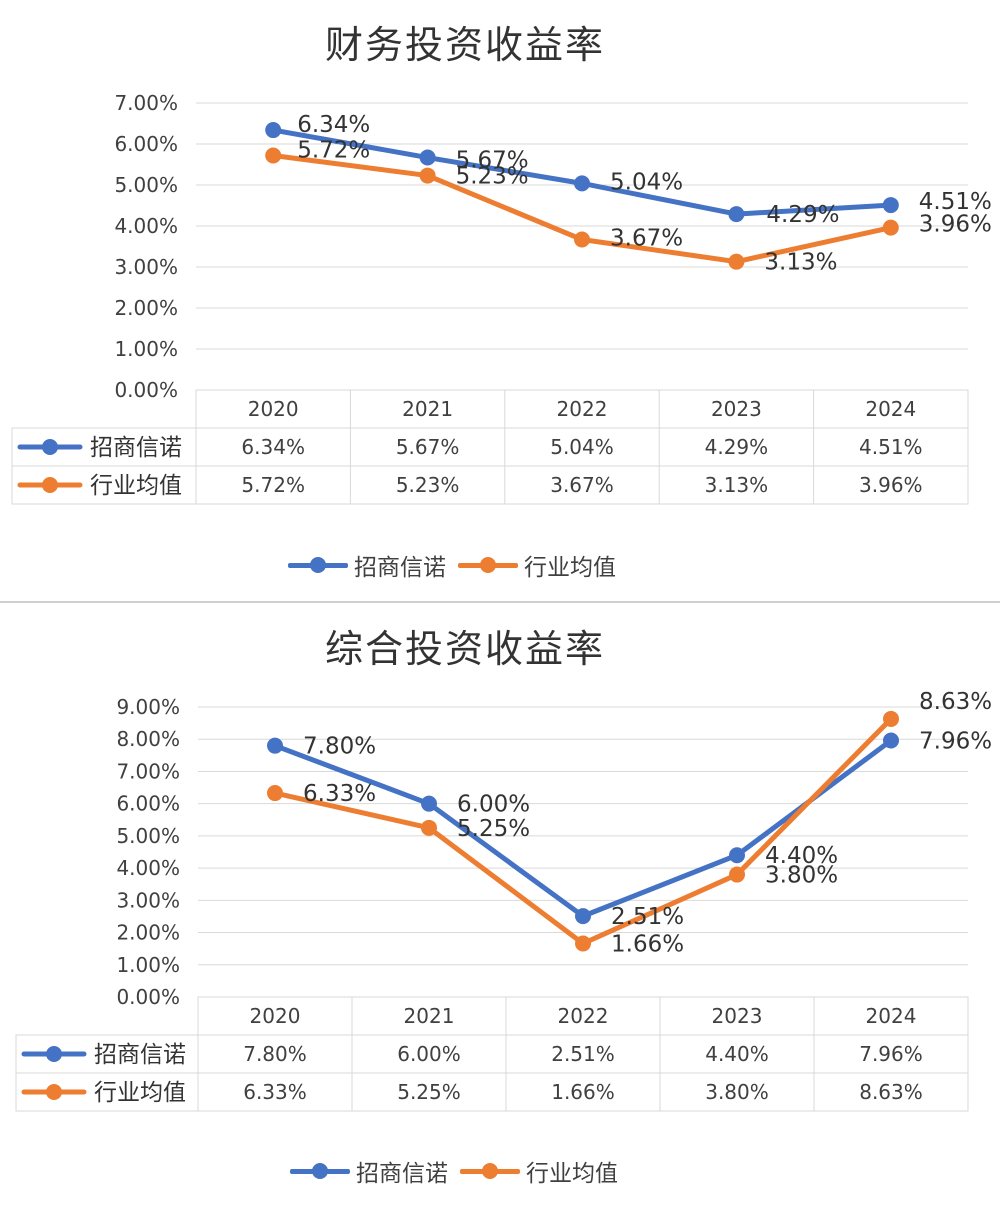 Image resolution: width=1000 pixels, height=1211 pixels. Describe the element at coordinates (464, 45) in the screenshot. I see `chart-title: 财务投资收益率` at that location.